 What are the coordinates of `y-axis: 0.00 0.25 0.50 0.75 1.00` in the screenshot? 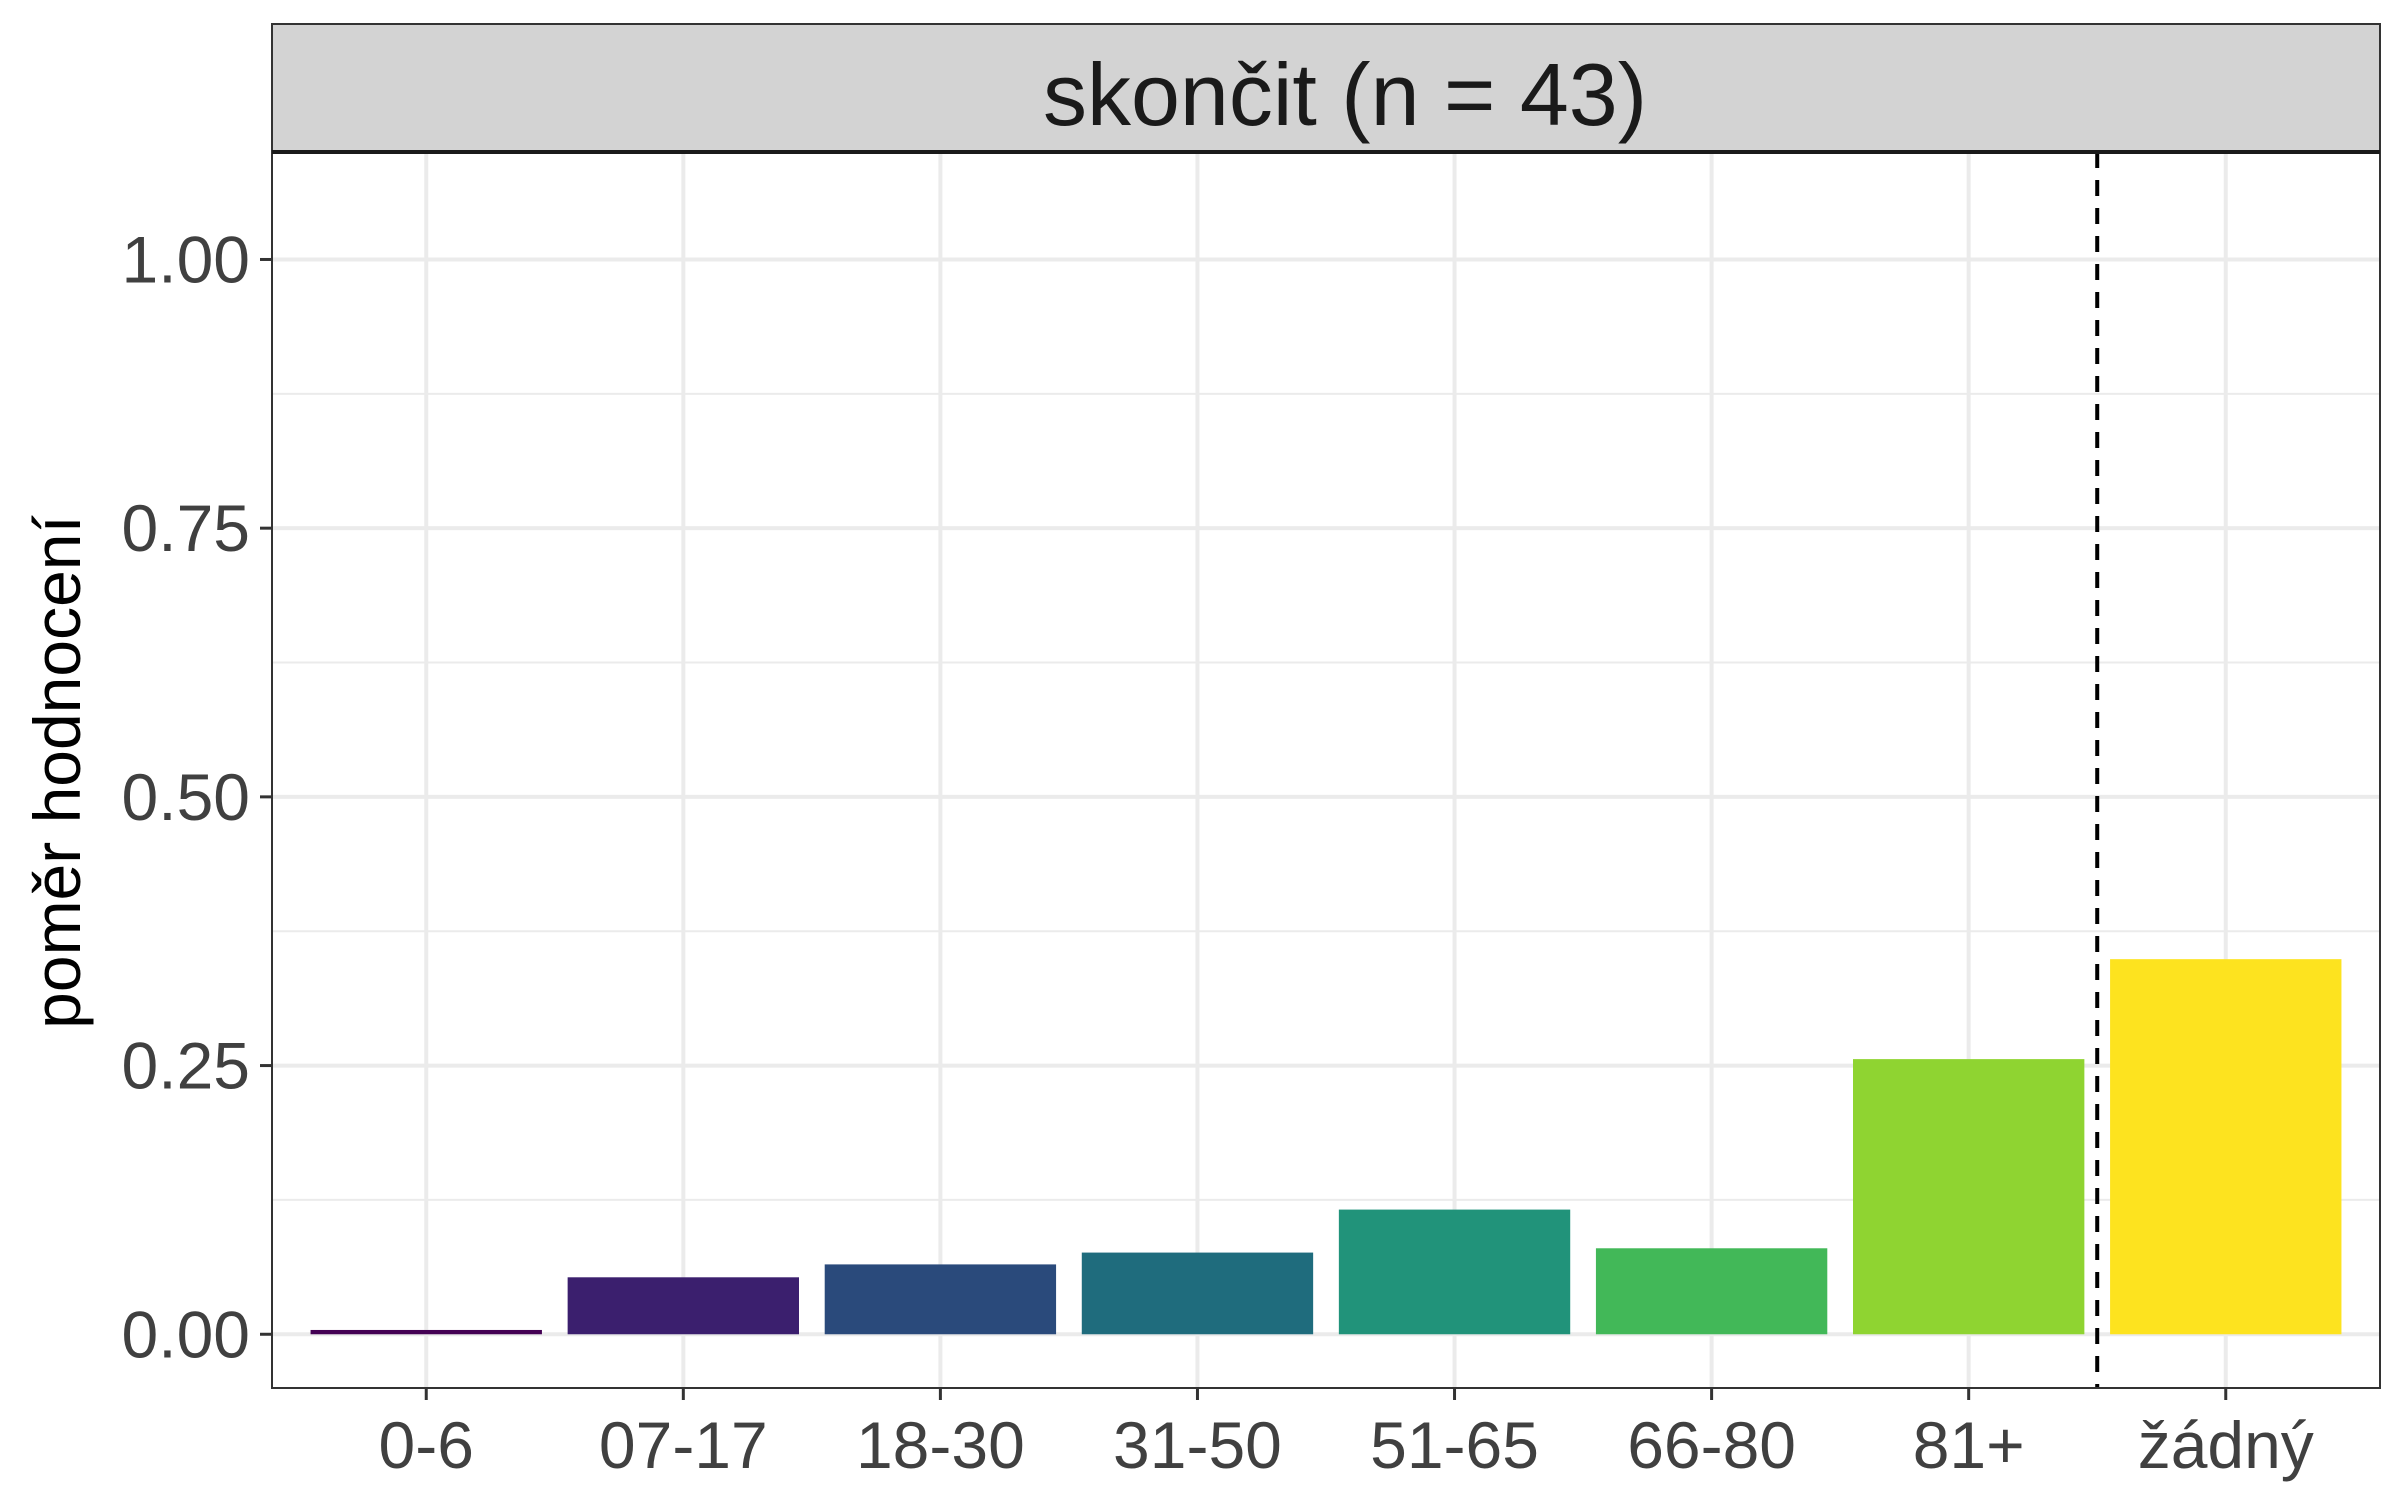 It's located at (197, 796).